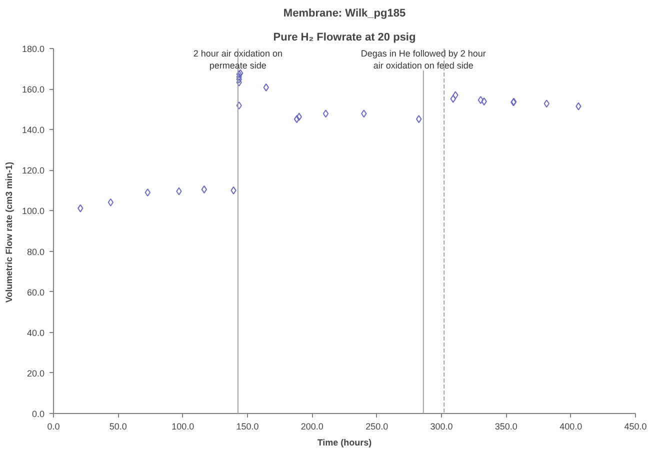 Image resolution: width=657 pixels, height=452 pixels. Describe the element at coordinates (344, 14) in the screenshot. I see `chart-title: Membrane: Wilk_pg185` at that location.